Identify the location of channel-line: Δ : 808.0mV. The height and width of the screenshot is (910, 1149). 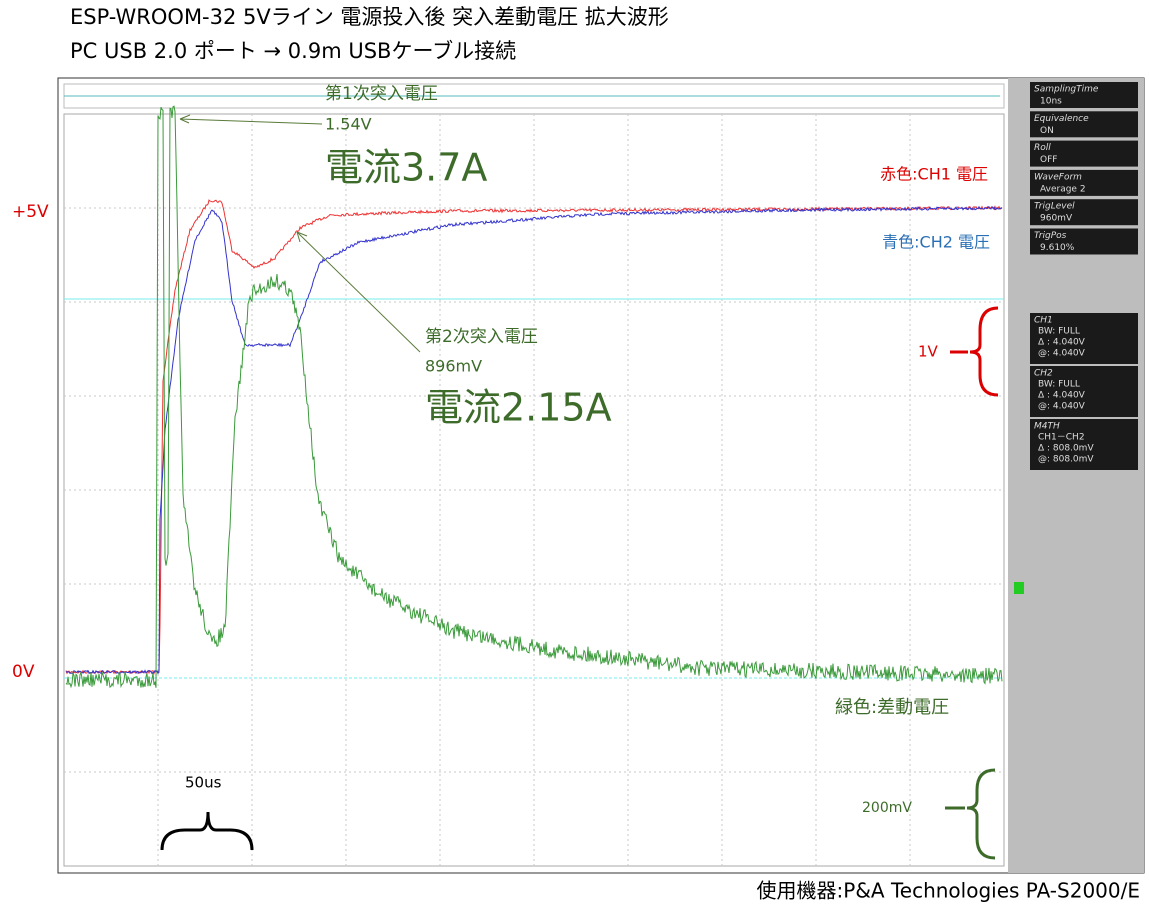
(1066, 449).